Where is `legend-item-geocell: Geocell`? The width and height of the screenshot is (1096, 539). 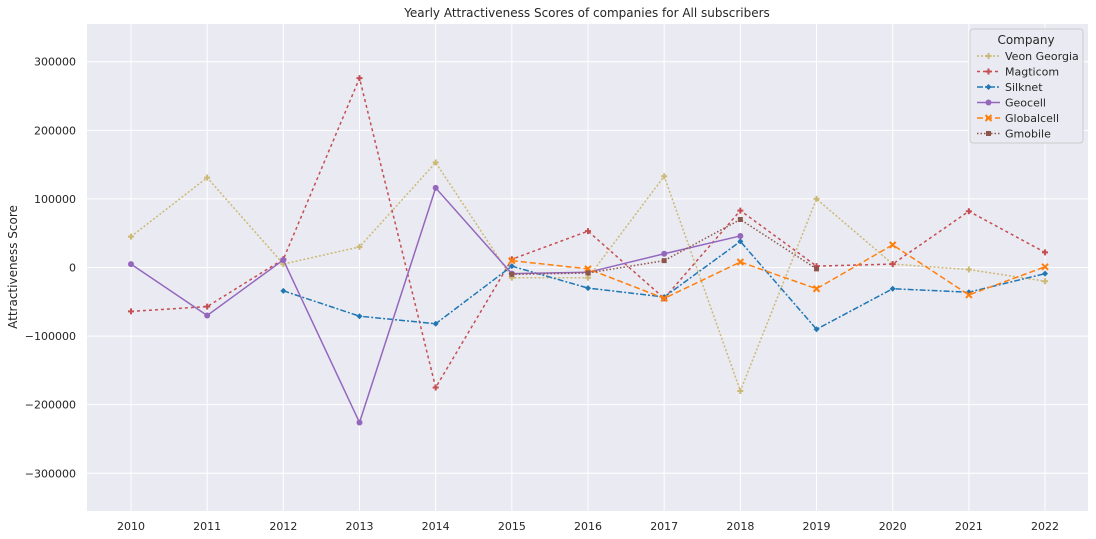 legend-item-geocell: Geocell is located at coordinates (1011, 103).